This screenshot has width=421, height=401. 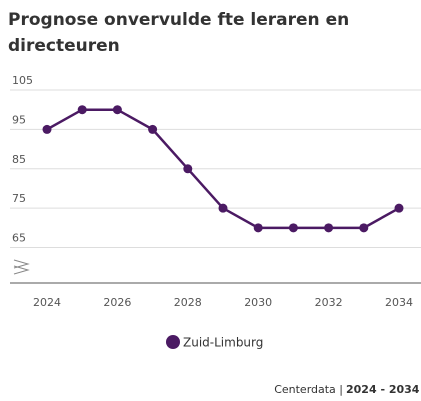 What do you see at coordinates (19, 119) in the screenshot?
I see `y-tick-label: 95` at bounding box center [19, 119].